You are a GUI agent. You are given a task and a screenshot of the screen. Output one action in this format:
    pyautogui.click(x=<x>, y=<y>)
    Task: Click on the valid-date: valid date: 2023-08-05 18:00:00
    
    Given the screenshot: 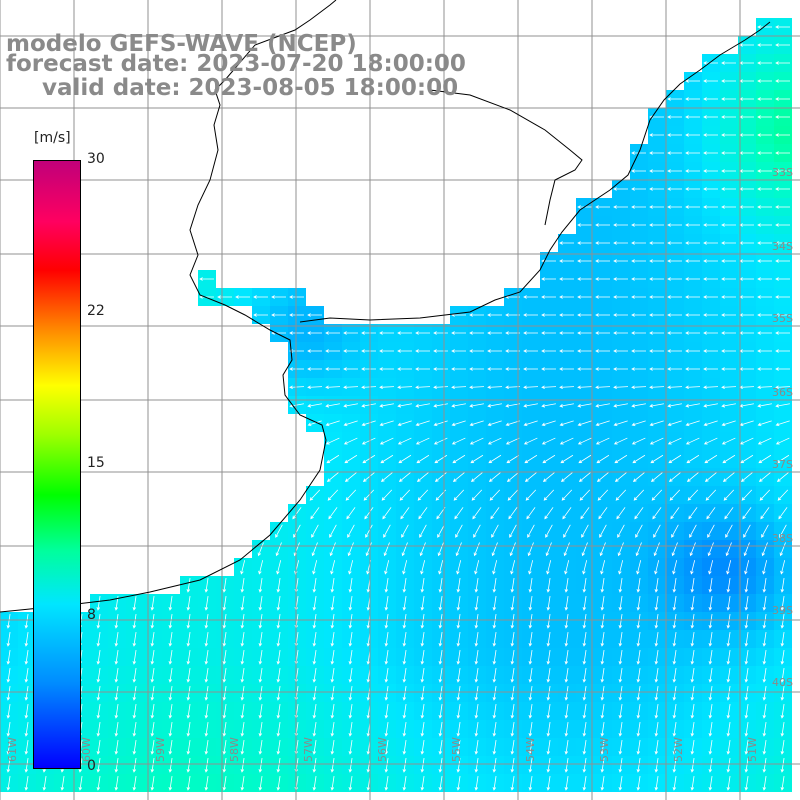 What is the action you would take?
    pyautogui.click(x=250, y=88)
    